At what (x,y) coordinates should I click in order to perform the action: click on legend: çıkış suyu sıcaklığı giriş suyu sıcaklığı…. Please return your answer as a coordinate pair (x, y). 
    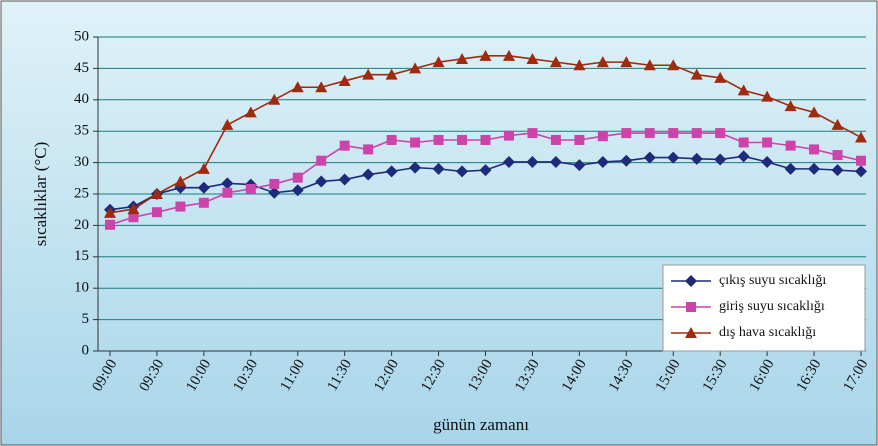
    Looking at the image, I should click on (764, 308).